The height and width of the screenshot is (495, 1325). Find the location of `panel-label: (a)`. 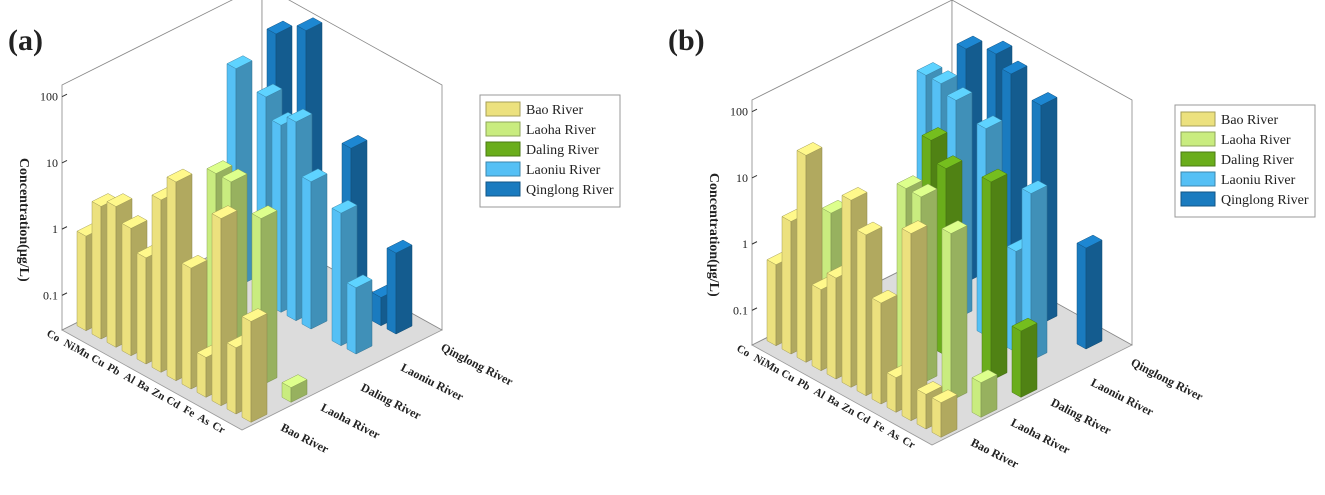

panel-label: (a) is located at coordinates (25, 40).